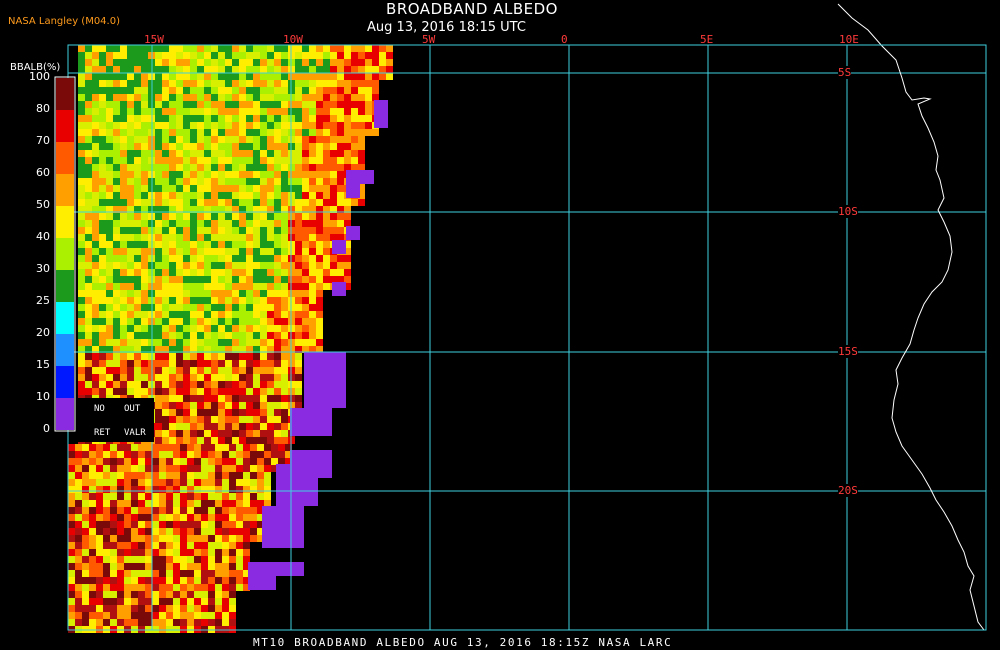  What do you see at coordinates (102, 433) in the screenshot?
I see `key-ret: RET` at bounding box center [102, 433].